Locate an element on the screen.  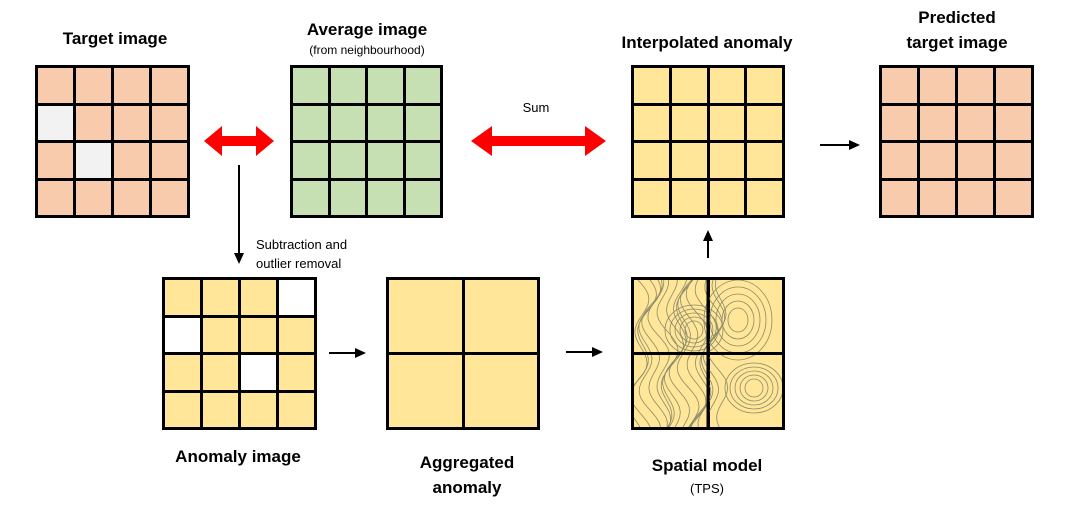
average-image-grid is located at coordinates (366, 141).